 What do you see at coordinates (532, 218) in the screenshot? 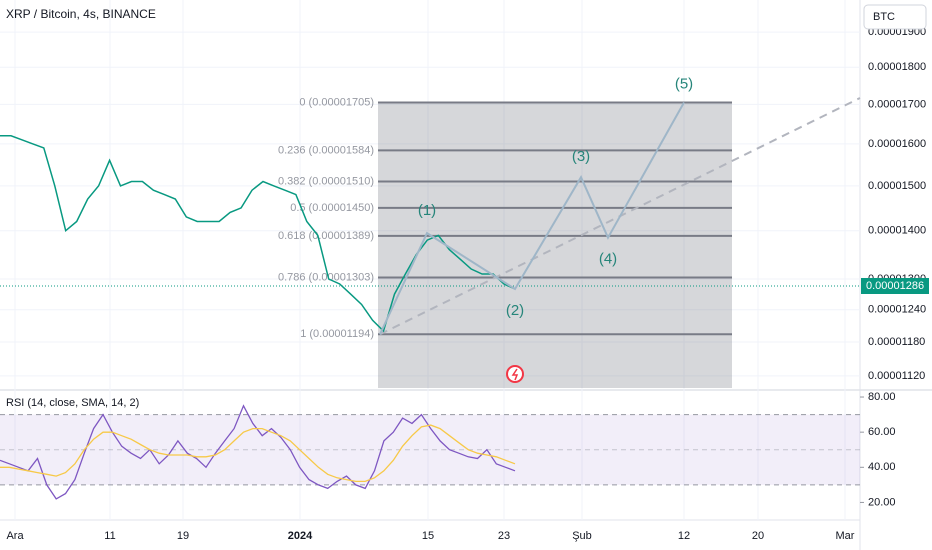
I see `wave-path` at bounding box center [532, 218].